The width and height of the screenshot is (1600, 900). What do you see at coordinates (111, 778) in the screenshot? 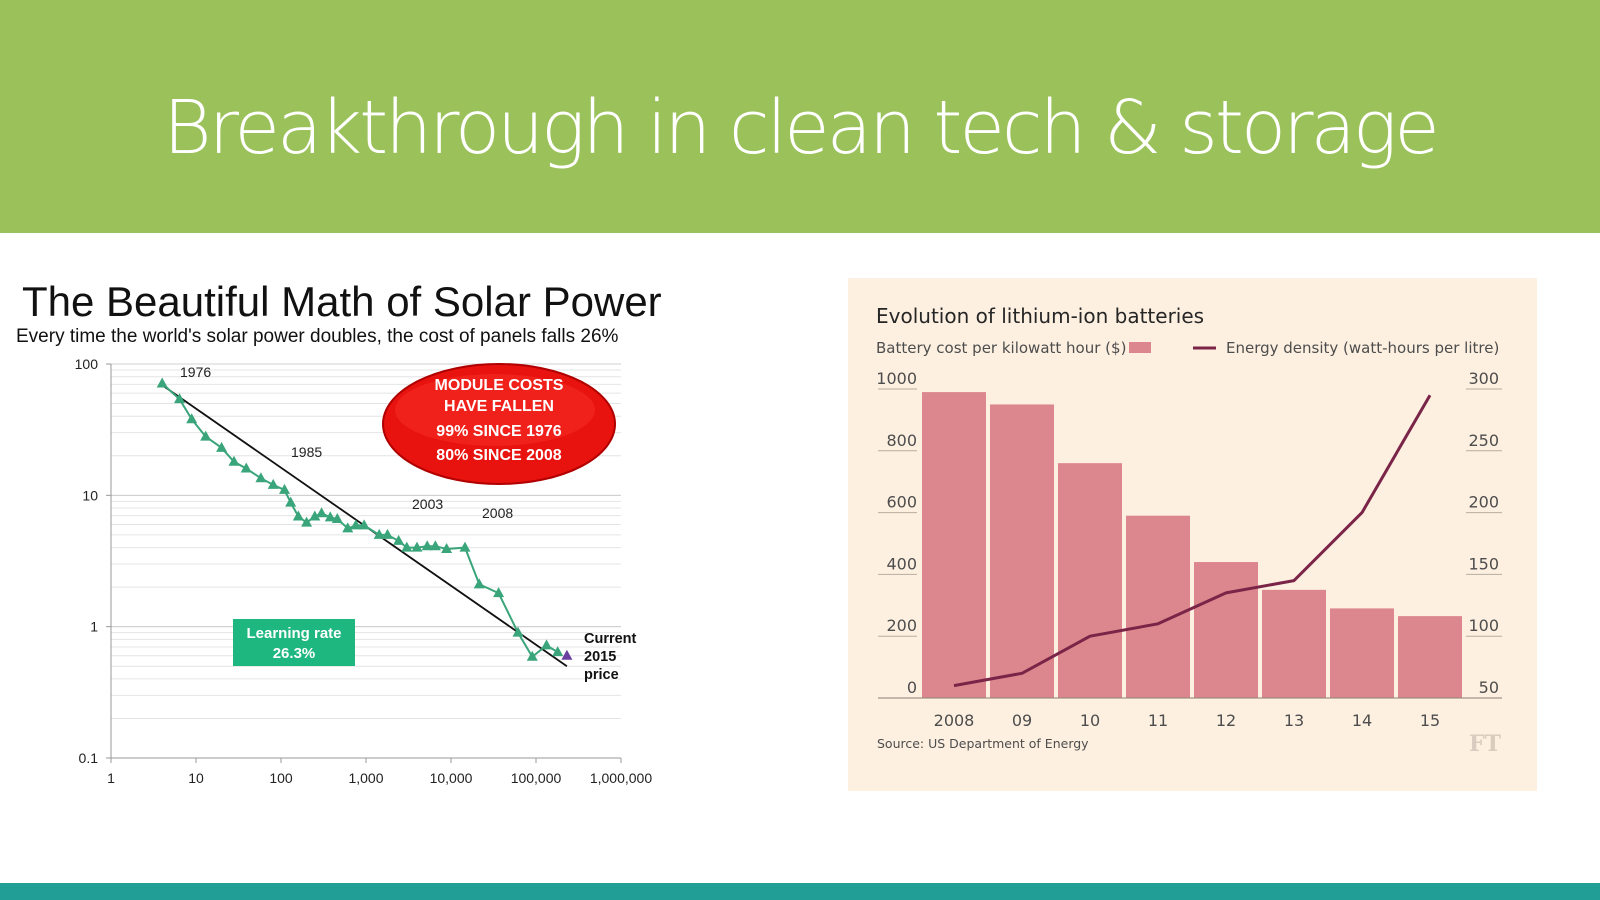
I see `x-tick-label: 1` at bounding box center [111, 778].